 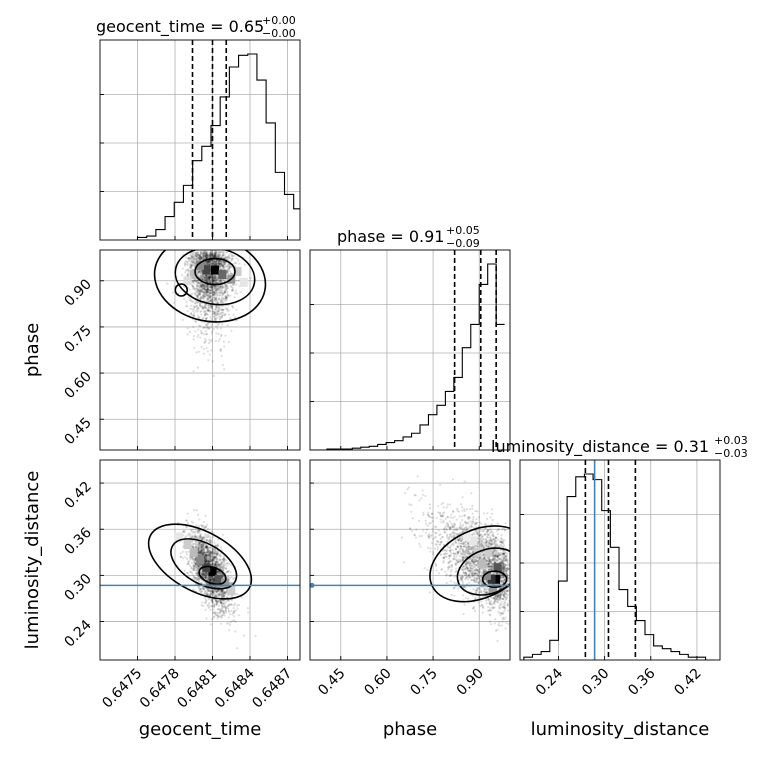 What do you see at coordinates (410, 560) in the screenshot?
I see `scatter-phase-vs-luminosity-distance` at bounding box center [410, 560].